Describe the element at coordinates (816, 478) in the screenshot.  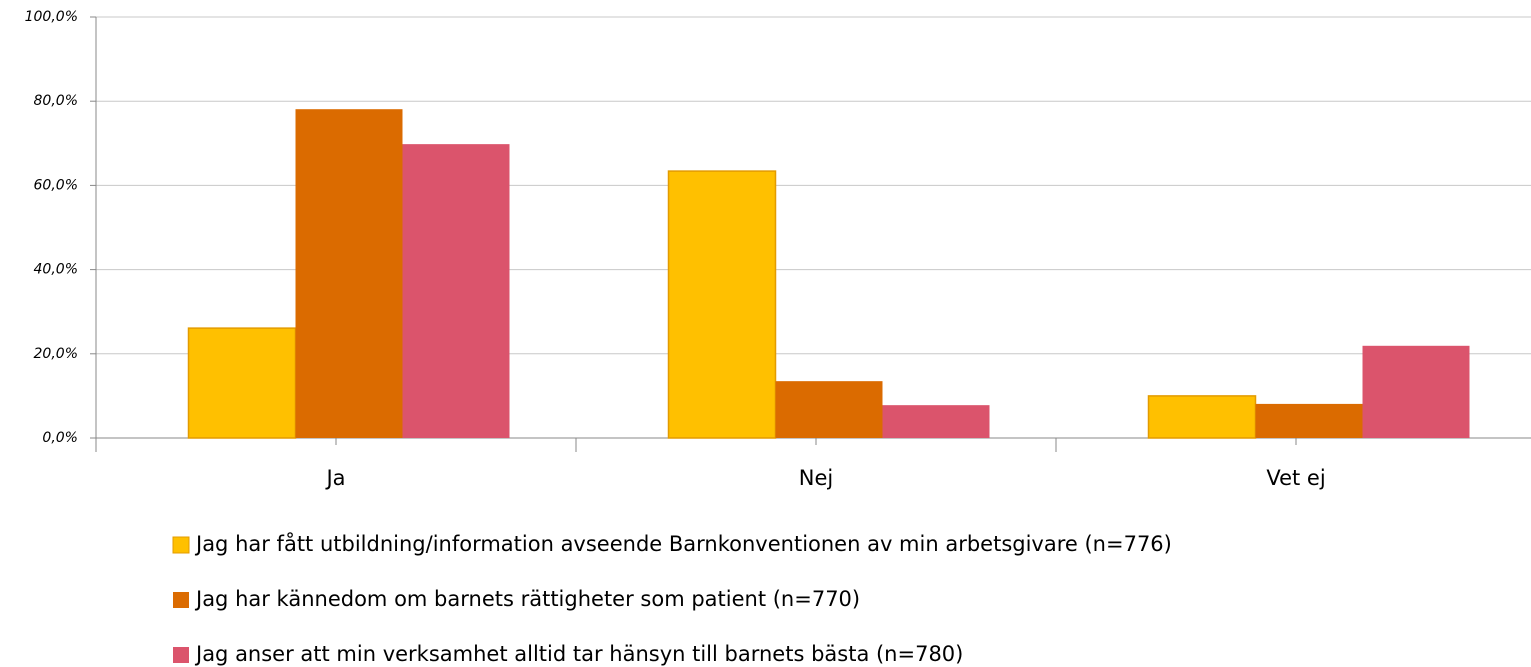
I see `x-tick-label: Nej` at that location.